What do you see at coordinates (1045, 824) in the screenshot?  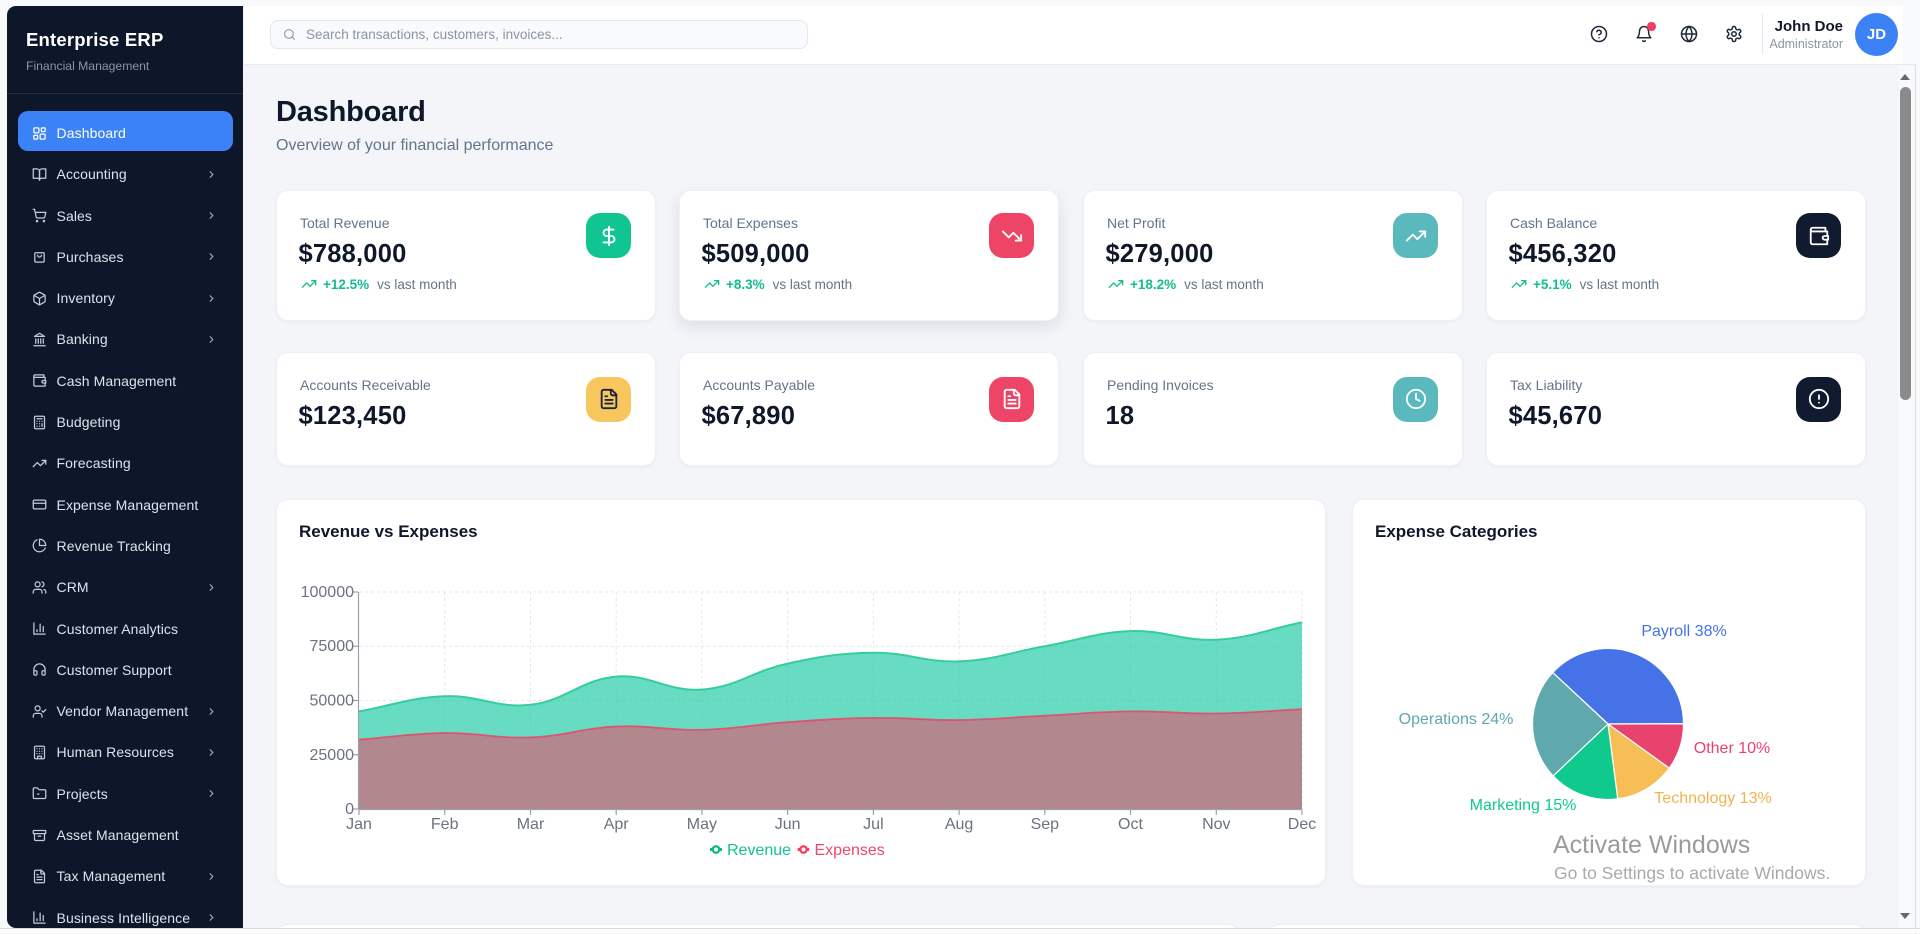 I see `svg-text: Sep` at bounding box center [1045, 824].